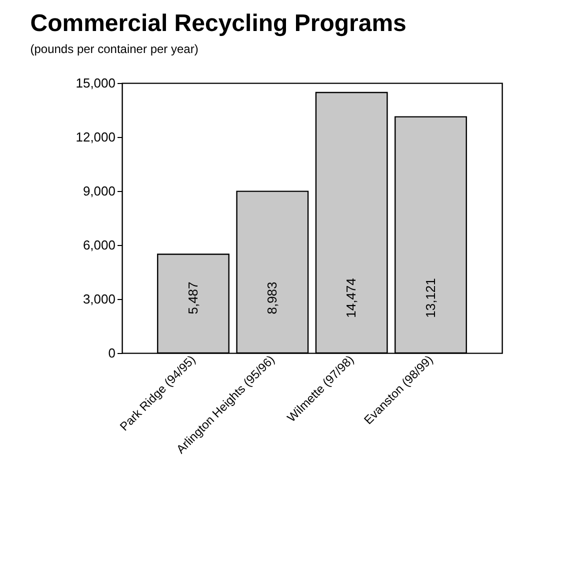 This screenshot has height=573, width=575. Describe the element at coordinates (430, 298) in the screenshot. I see `data-label: 13,121` at that location.